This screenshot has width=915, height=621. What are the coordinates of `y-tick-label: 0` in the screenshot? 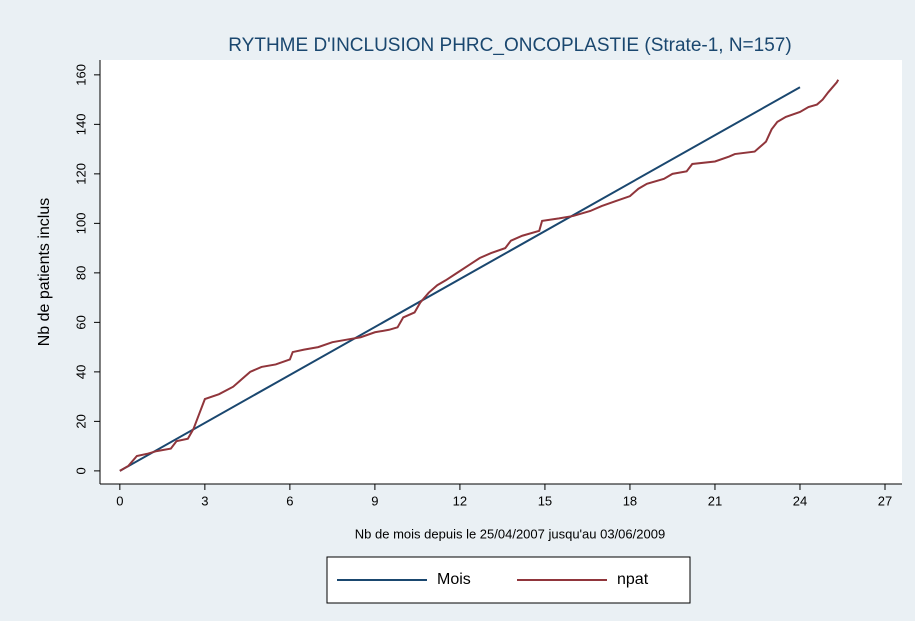 It's located at (80, 470).